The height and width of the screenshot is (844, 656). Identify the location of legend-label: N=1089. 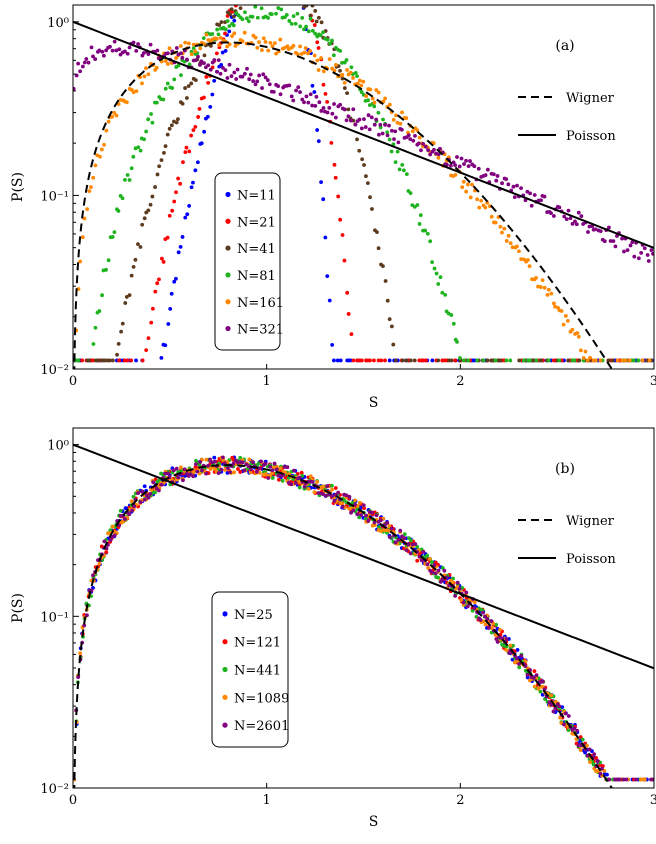
(261, 698).